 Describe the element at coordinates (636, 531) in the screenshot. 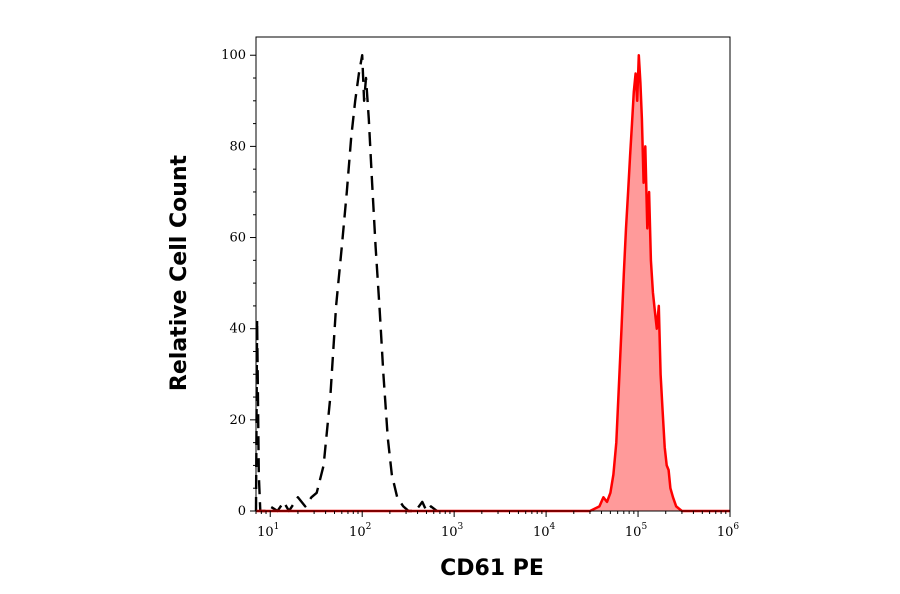

I see `x-tick-label: 10⁵` at that location.